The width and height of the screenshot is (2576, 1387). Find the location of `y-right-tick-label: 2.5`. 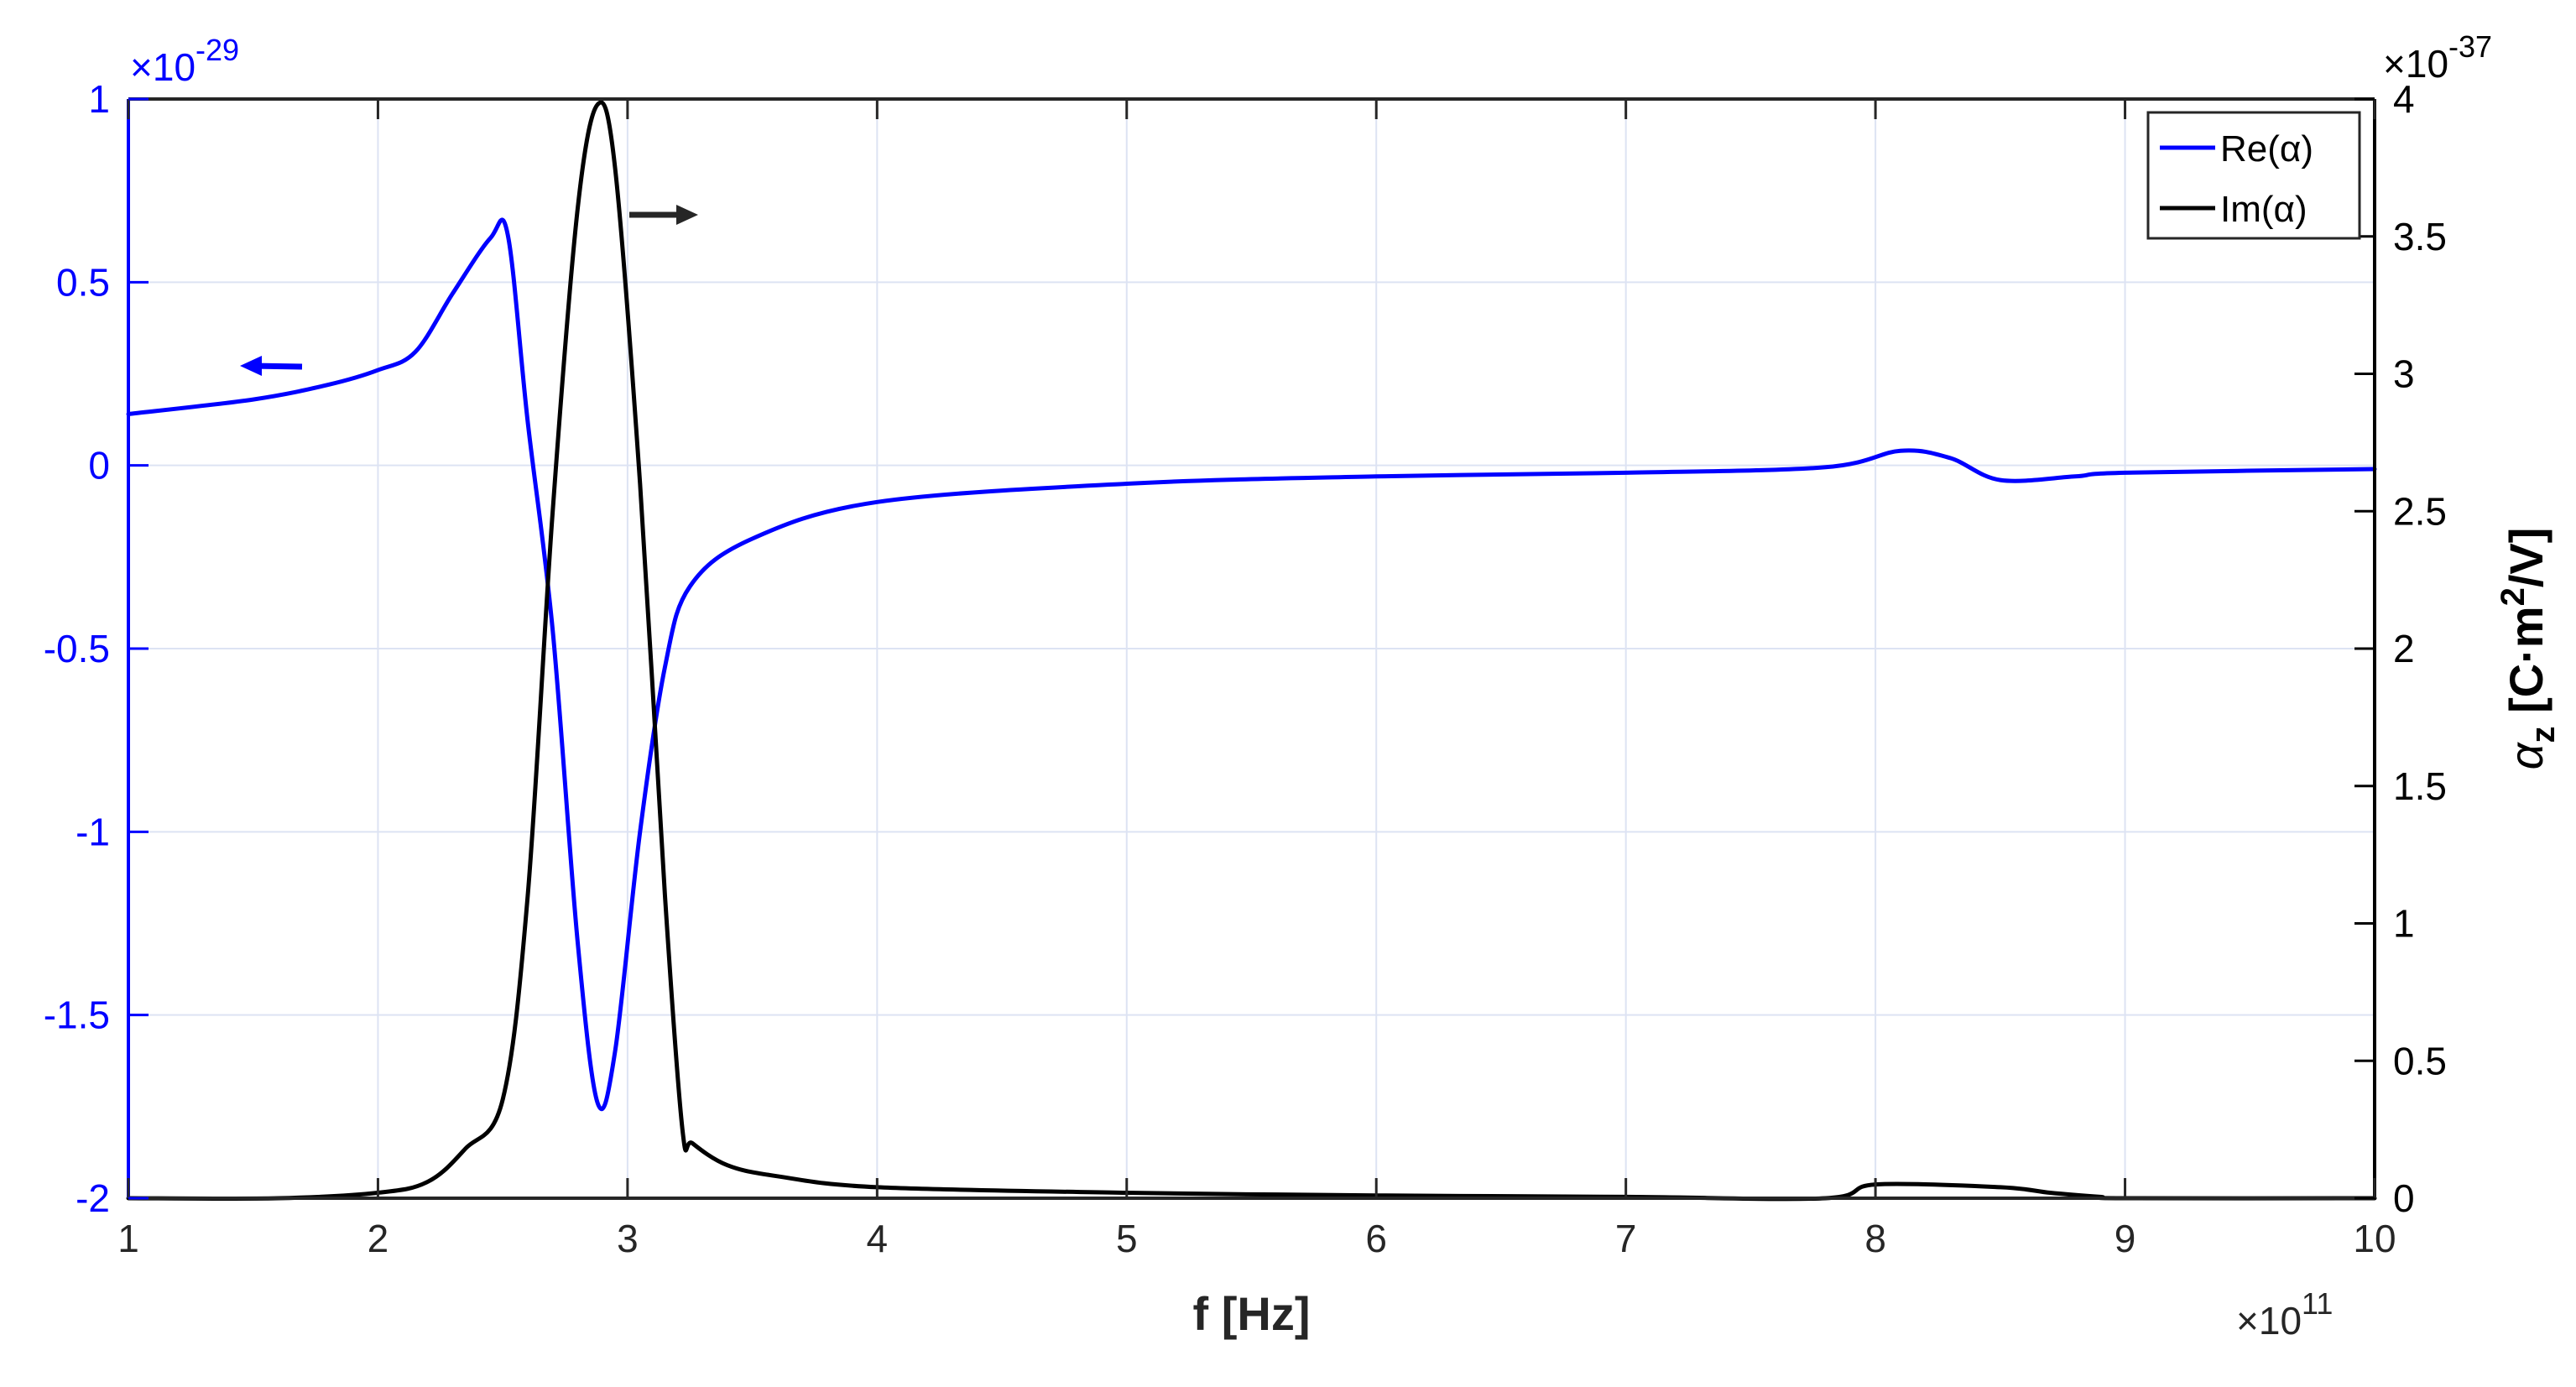

y-right-tick-label: 2.5 is located at coordinates (2420, 511).